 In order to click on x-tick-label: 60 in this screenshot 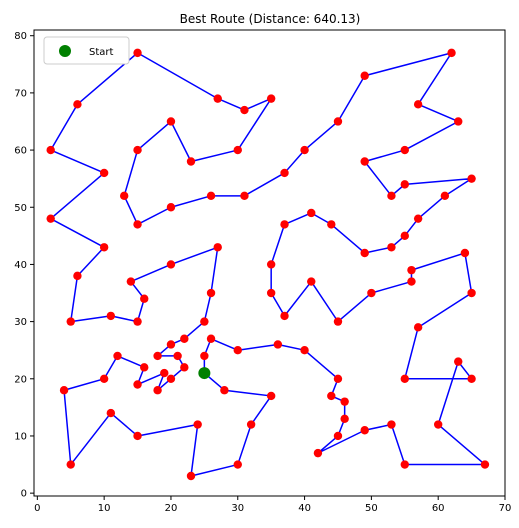, I will do `click(438, 508)`.